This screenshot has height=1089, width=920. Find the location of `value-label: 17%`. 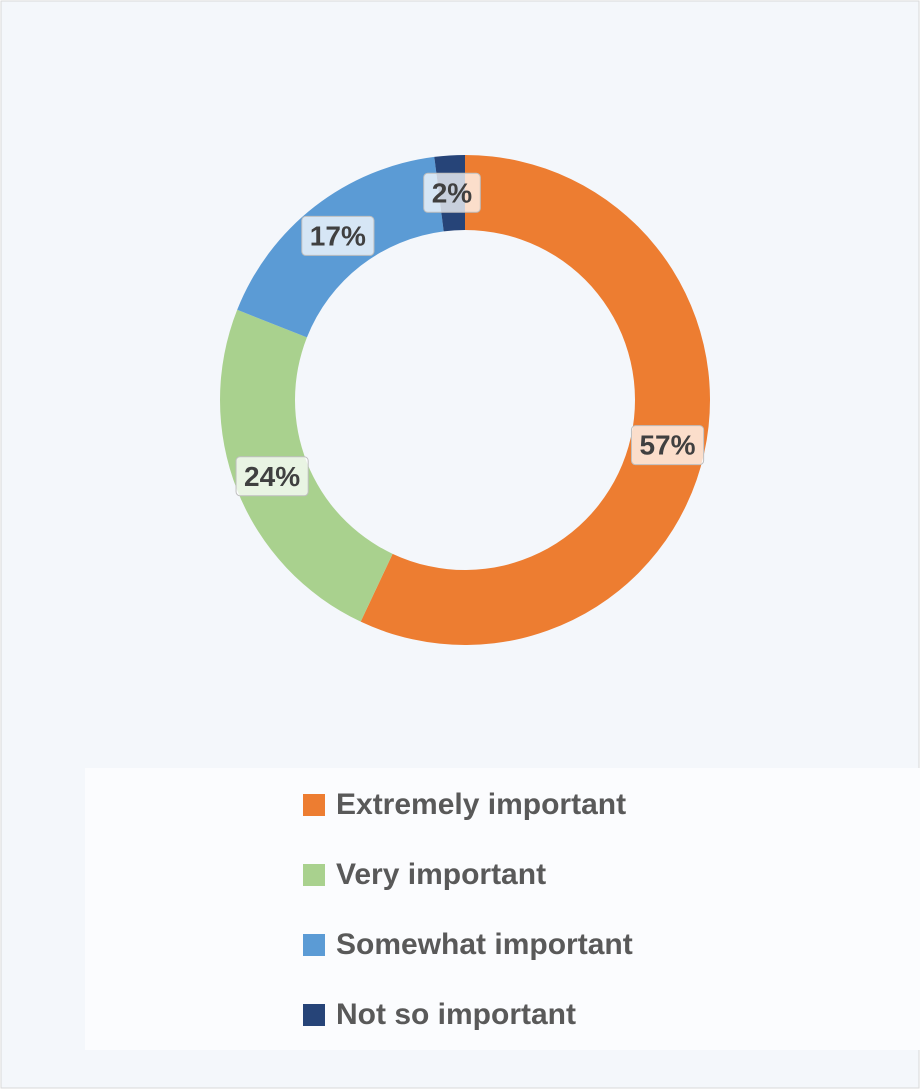

value-label: 17% is located at coordinates (338, 235).